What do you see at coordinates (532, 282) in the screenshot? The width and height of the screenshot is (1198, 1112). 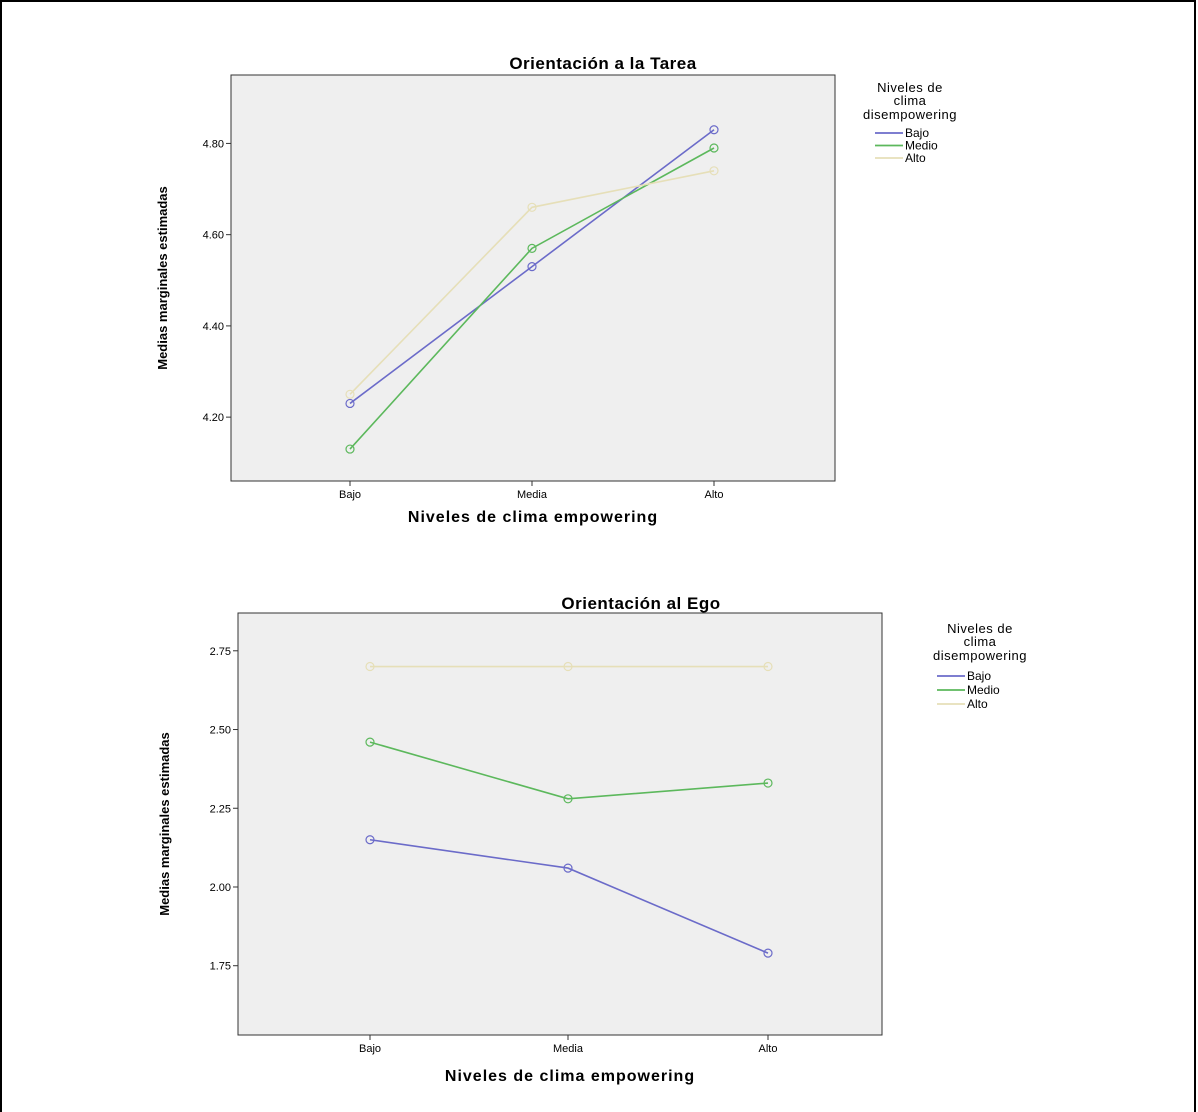 I see `series-line-alto` at bounding box center [532, 282].